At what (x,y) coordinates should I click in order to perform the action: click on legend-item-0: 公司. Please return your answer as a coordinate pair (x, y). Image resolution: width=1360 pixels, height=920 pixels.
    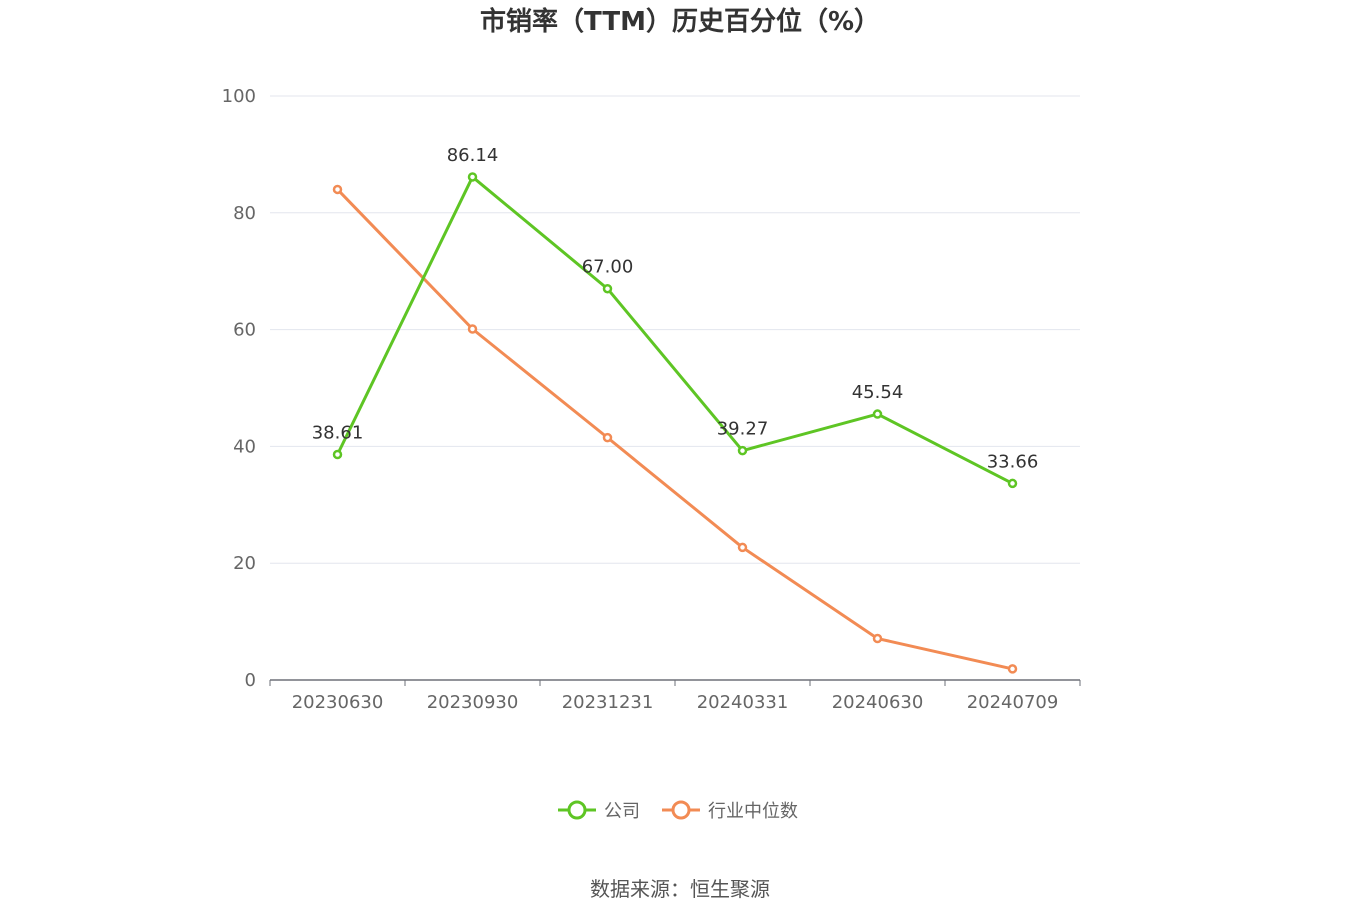
    Looking at the image, I should click on (599, 811).